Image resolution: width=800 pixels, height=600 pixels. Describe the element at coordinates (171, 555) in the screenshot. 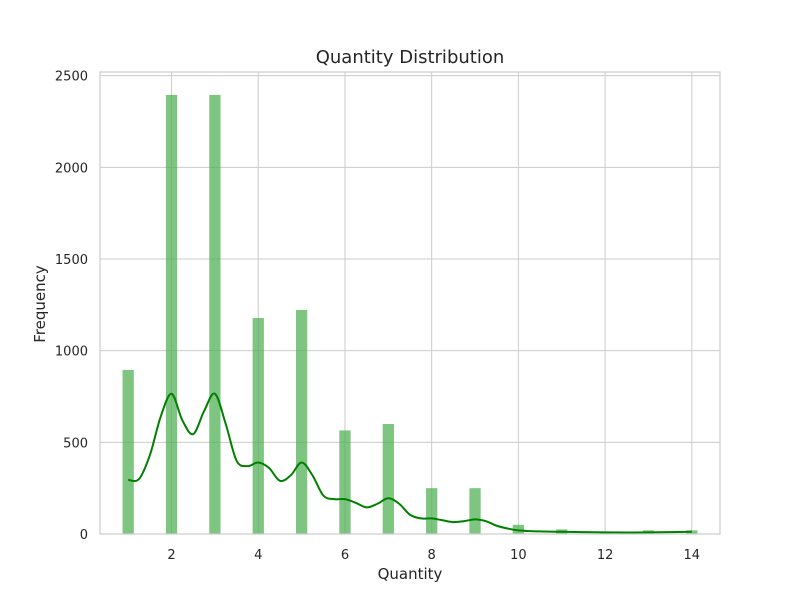

I see `x-tick-label: 2` at that location.